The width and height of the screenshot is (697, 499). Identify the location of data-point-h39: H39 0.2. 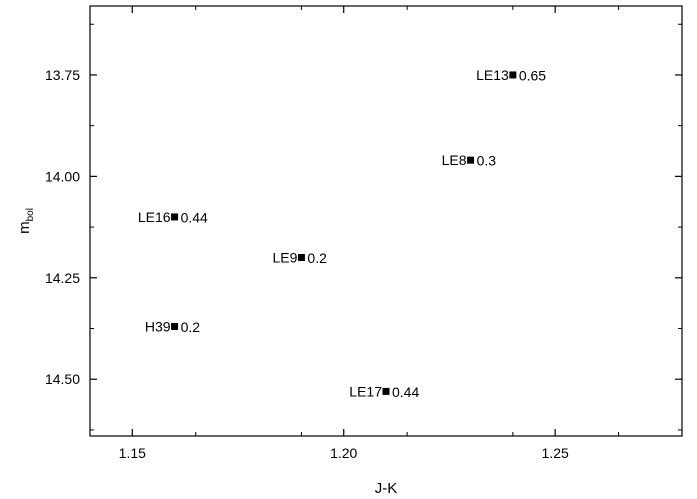
(172, 326).